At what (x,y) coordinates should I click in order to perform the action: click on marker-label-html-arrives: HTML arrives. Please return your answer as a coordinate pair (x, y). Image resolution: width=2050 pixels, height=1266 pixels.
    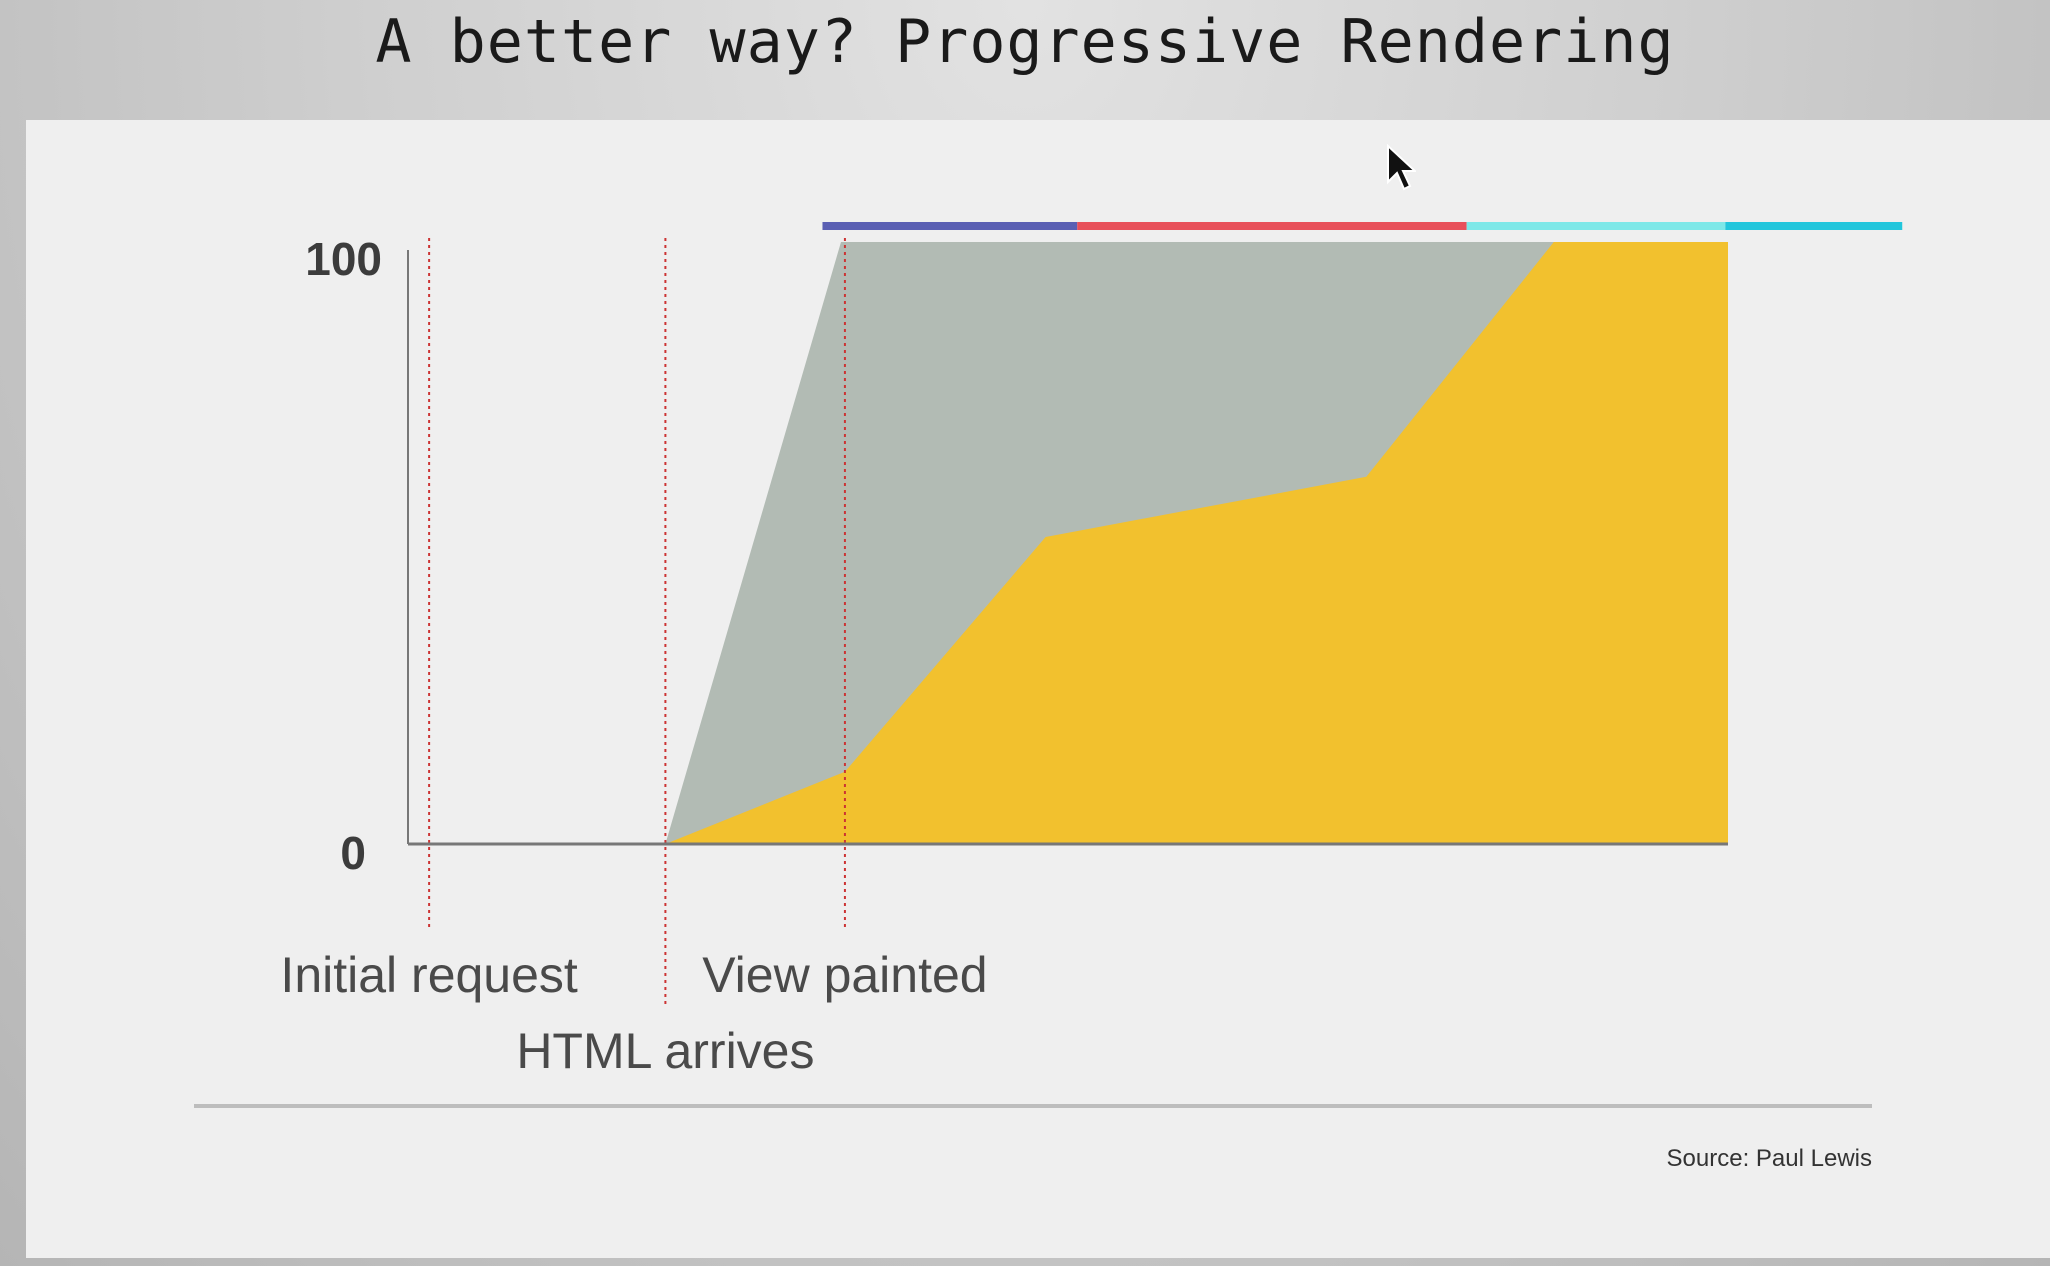
    Looking at the image, I should click on (665, 1051).